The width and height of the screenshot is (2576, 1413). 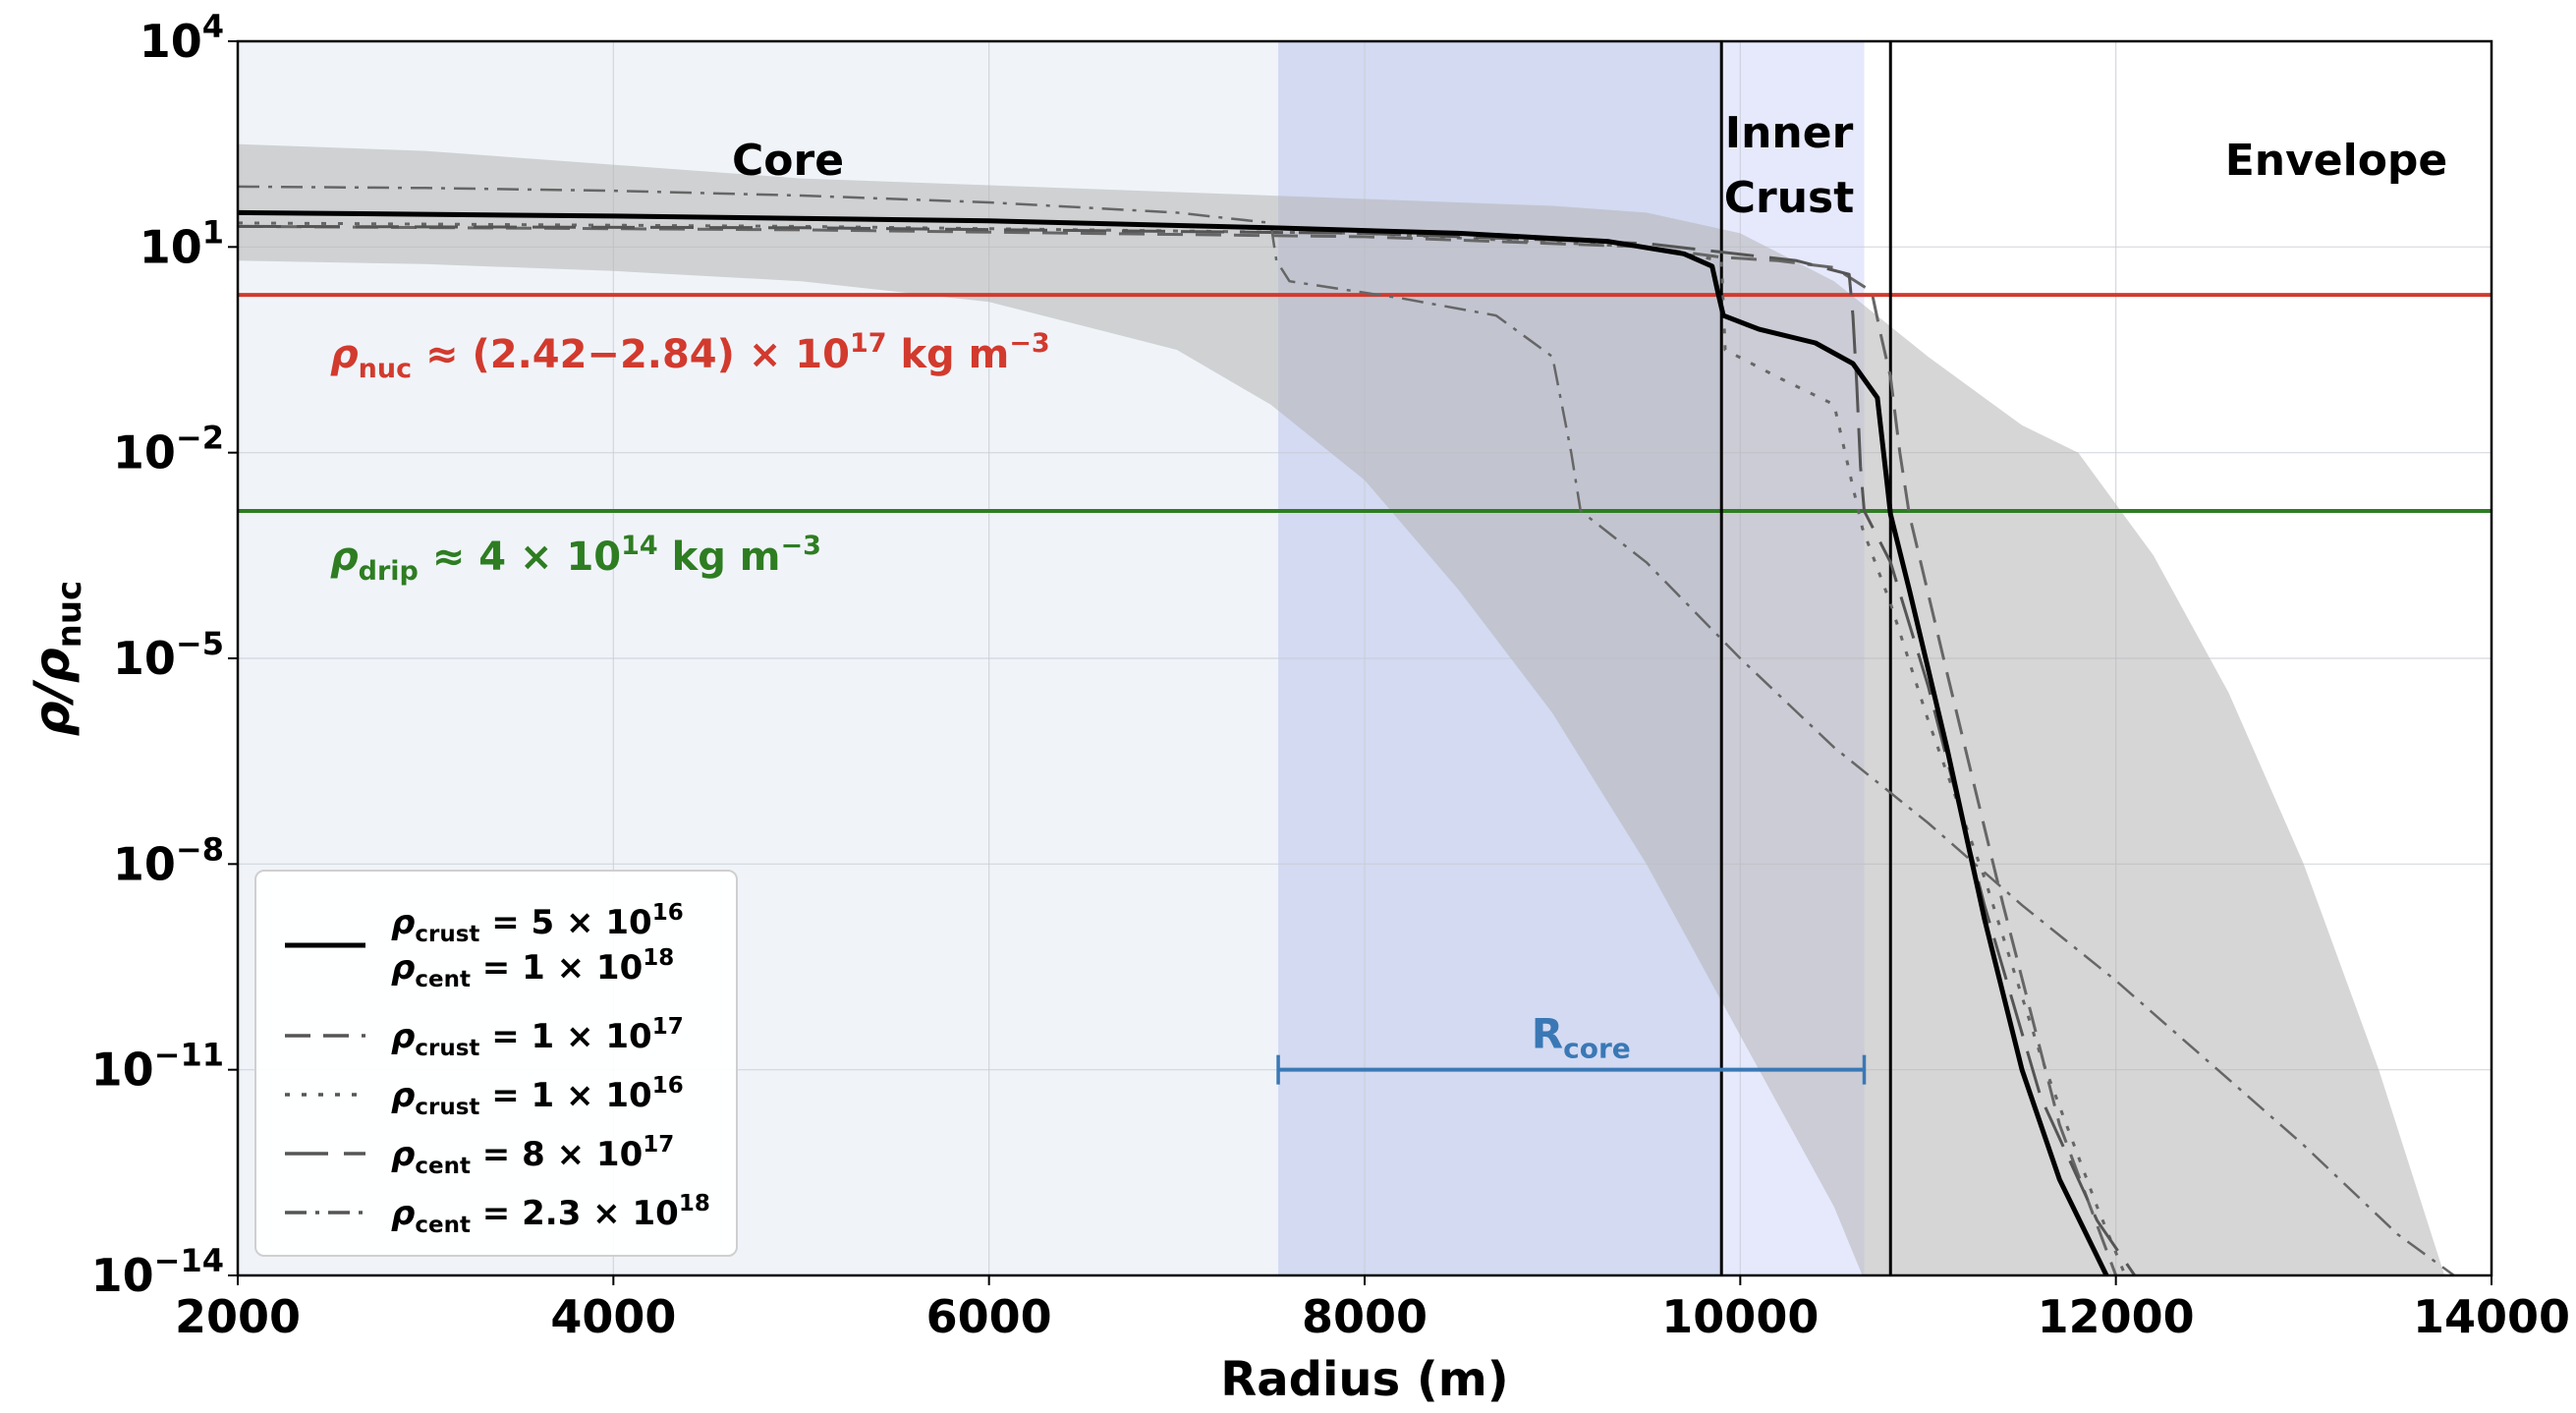 I want to click on rho-nuc-line-label-exponent: 17, so click(x=868, y=343).